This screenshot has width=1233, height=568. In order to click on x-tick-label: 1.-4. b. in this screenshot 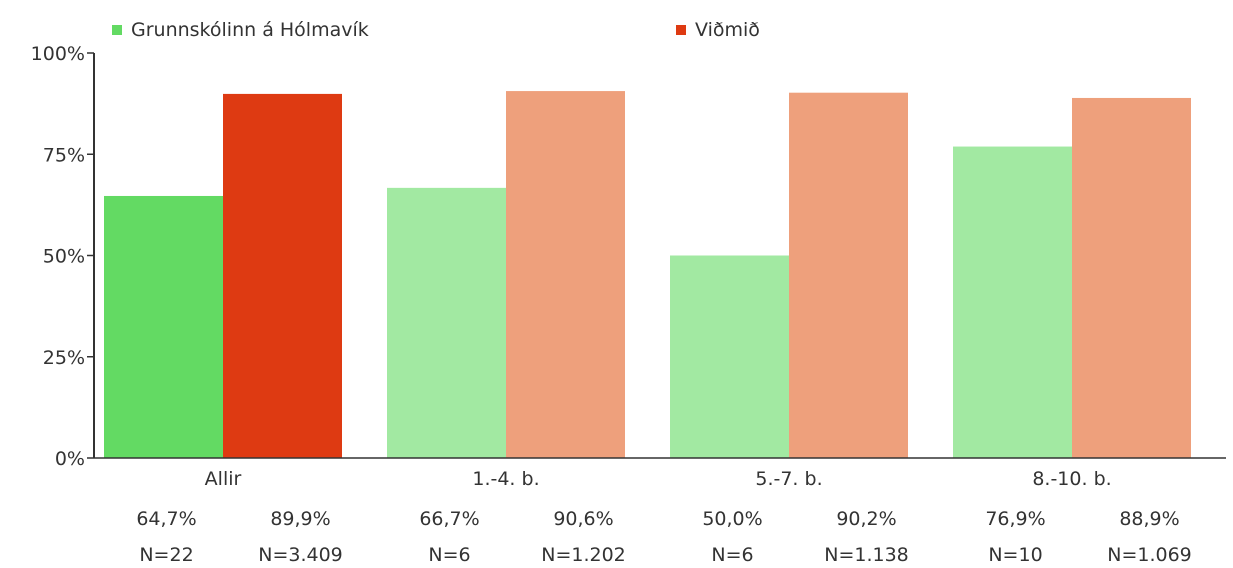, I will do `click(505, 479)`.